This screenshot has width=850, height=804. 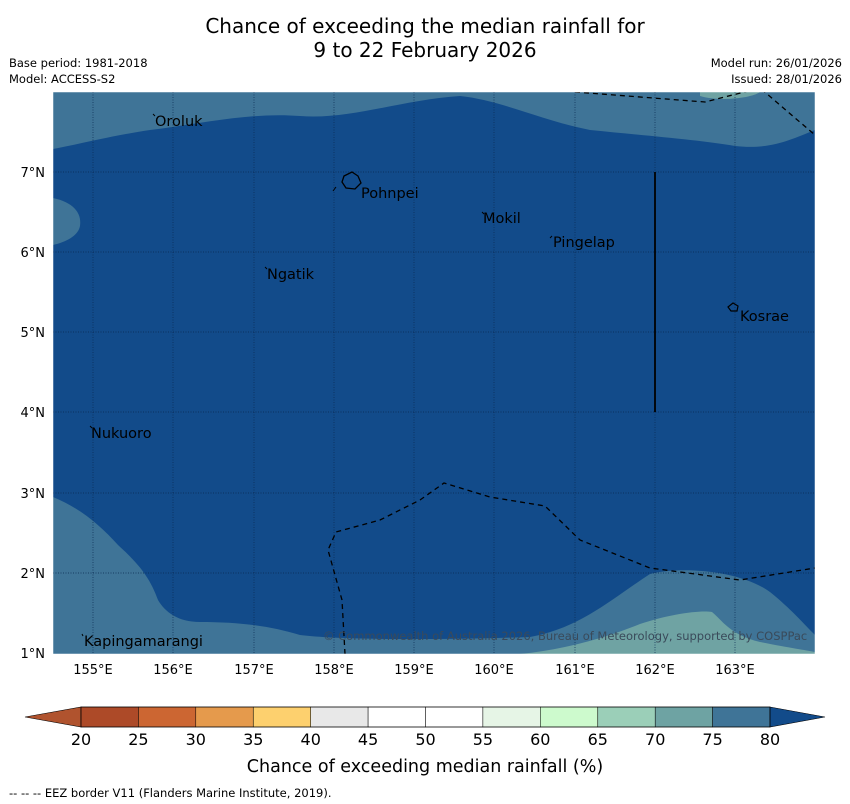 I want to click on place-pingelap: Pingelap, so click(x=584, y=243).